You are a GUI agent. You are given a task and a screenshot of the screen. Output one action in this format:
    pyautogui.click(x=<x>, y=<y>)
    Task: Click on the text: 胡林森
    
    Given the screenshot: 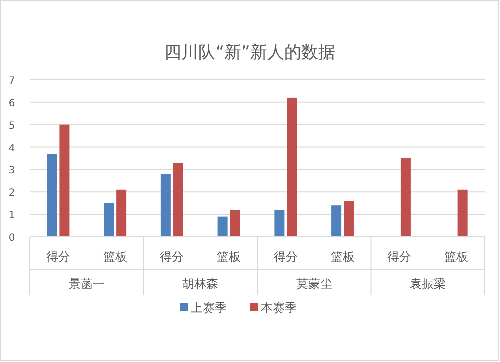 What is the action you would take?
    pyautogui.click(x=200, y=284)
    